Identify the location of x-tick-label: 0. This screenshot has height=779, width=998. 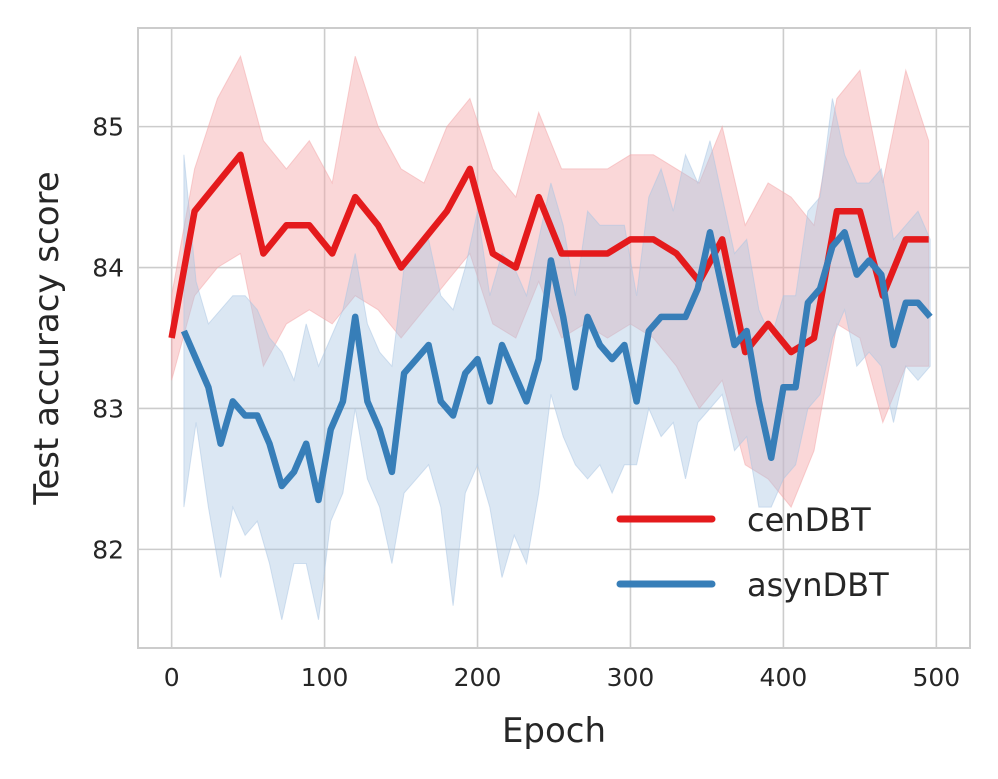
(172, 677).